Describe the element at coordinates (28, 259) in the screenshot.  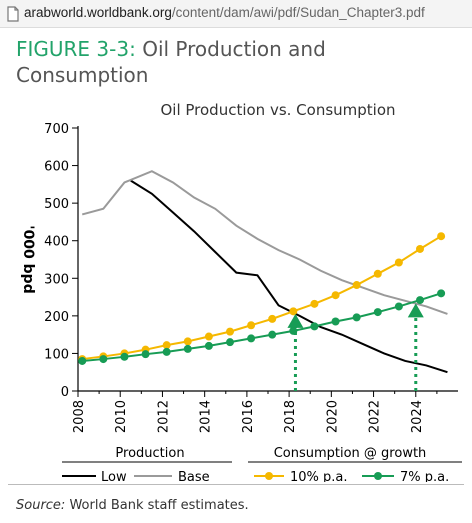
I see `y-axis-label: '000 bpd` at that location.